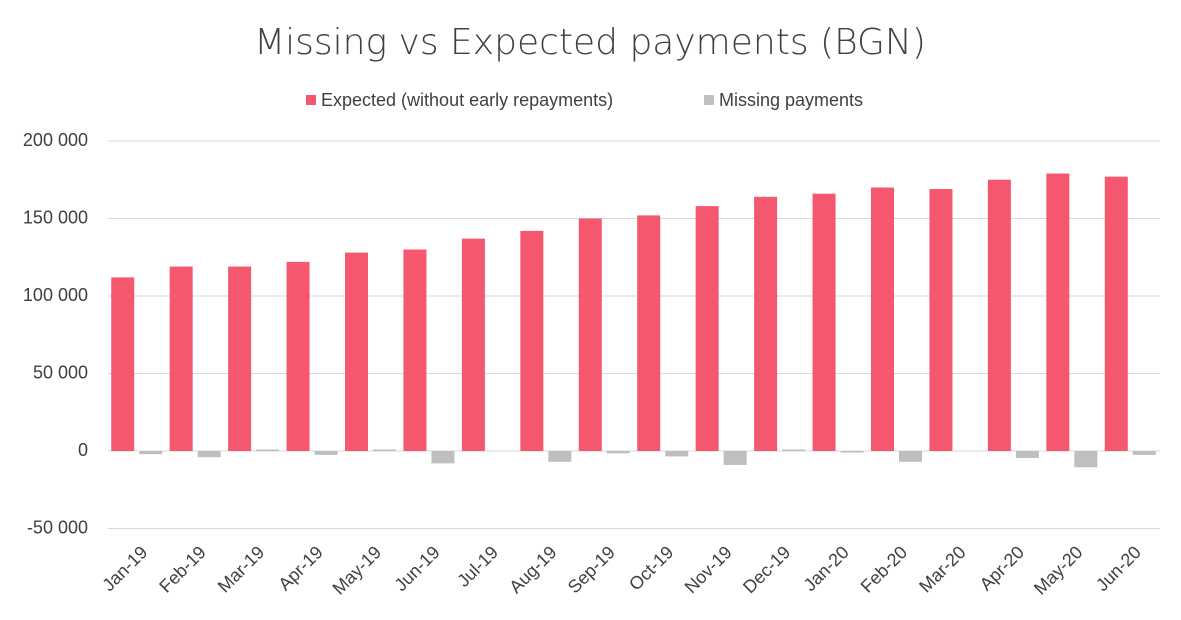 The image size is (1181, 620). Describe the element at coordinates (532, 569) in the screenshot. I see `x-tick-label: Aug-19` at that location.